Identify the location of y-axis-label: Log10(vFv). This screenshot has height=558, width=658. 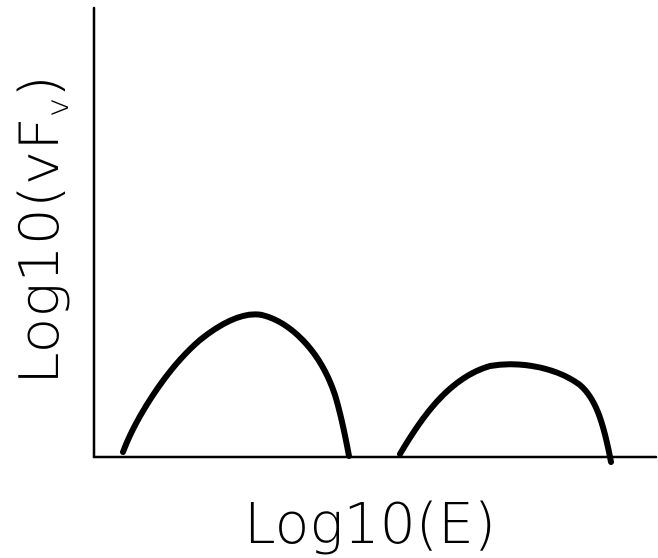
(42, 230).